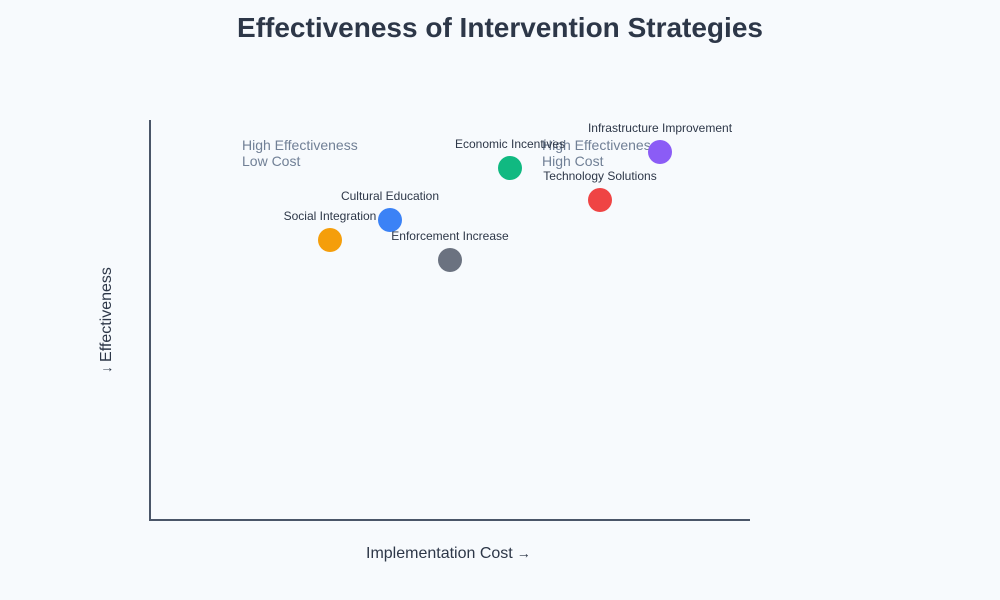 This screenshot has height=600, width=1000. Describe the element at coordinates (573, 161) in the screenshot. I see `quadrant-label-line2: High Cost` at that location.